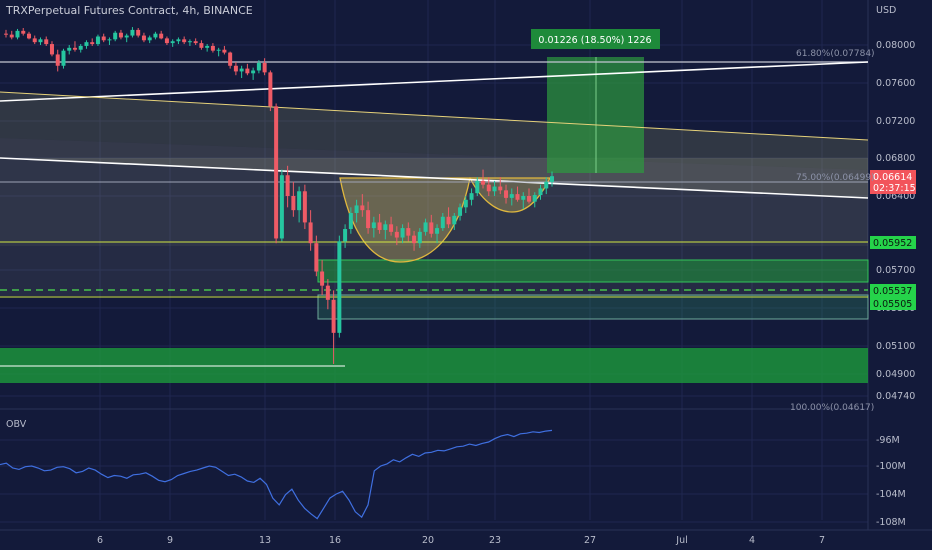 The height and width of the screenshot is (550, 932). What do you see at coordinates (265, 540) in the screenshot?
I see `time-tick: 13` at bounding box center [265, 540].